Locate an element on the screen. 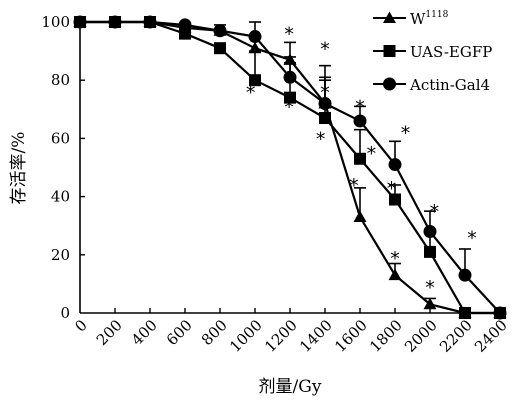 The image size is (525, 406). y-axis-title: 存活率/% is located at coordinates (19, 168).